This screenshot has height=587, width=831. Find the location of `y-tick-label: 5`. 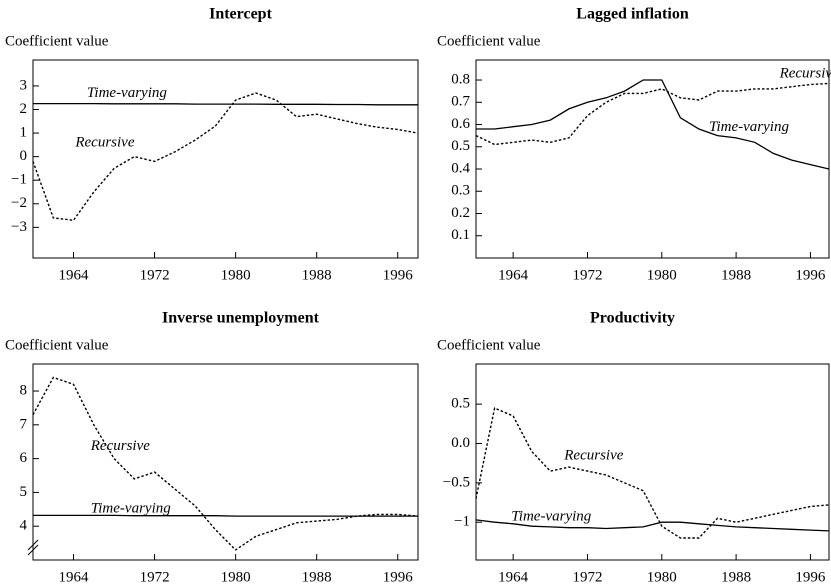

y-tick-label: 5 is located at coordinates (24, 492).